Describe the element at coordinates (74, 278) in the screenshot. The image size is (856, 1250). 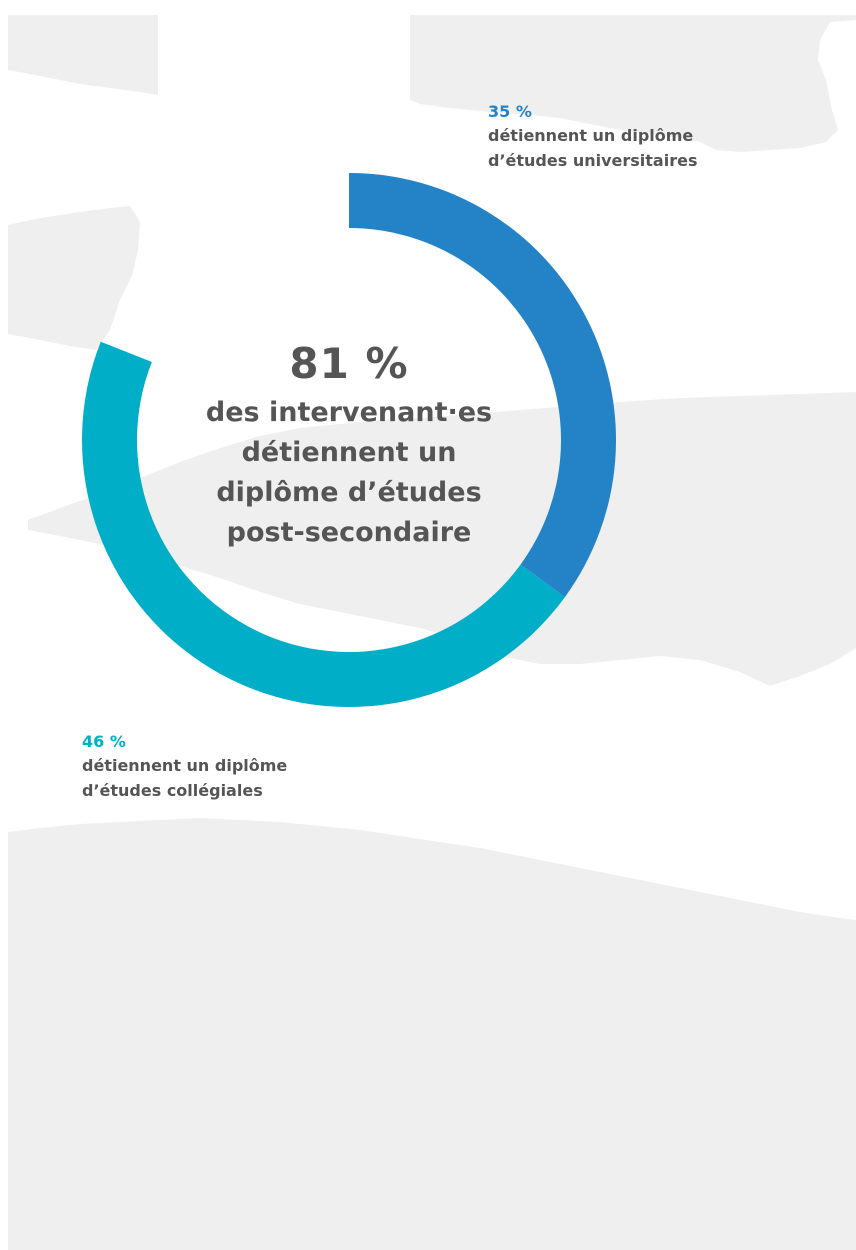
I see `background-shape-left` at that location.